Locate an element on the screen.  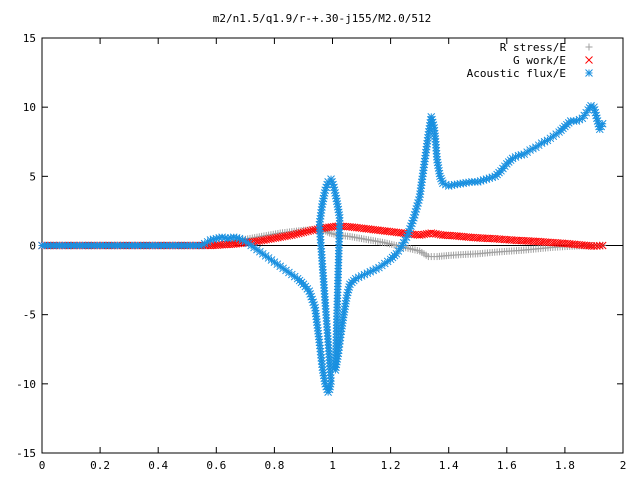
x-tick-label: 0.2 is located at coordinates (100, 465).